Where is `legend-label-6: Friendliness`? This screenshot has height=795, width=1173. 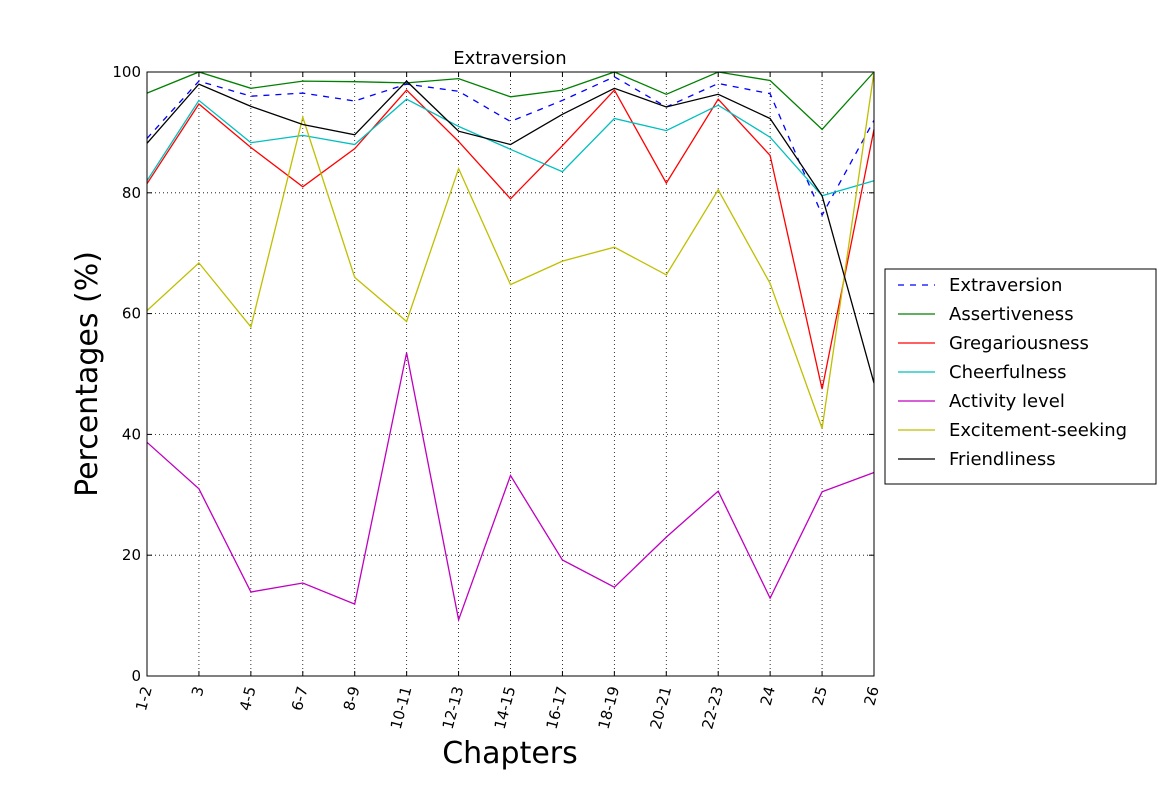 legend-label-6: Friendliness is located at coordinates (1002, 459).